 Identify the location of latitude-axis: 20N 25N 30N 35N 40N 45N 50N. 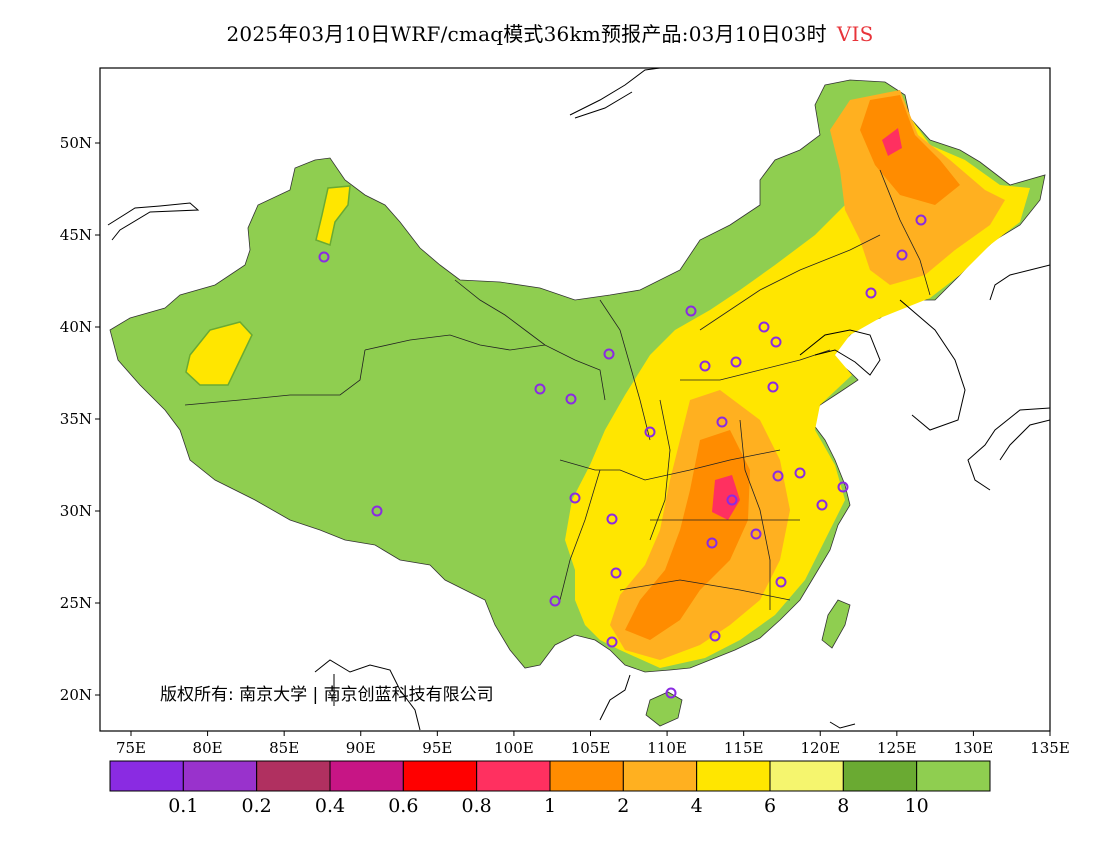
(80, 419).